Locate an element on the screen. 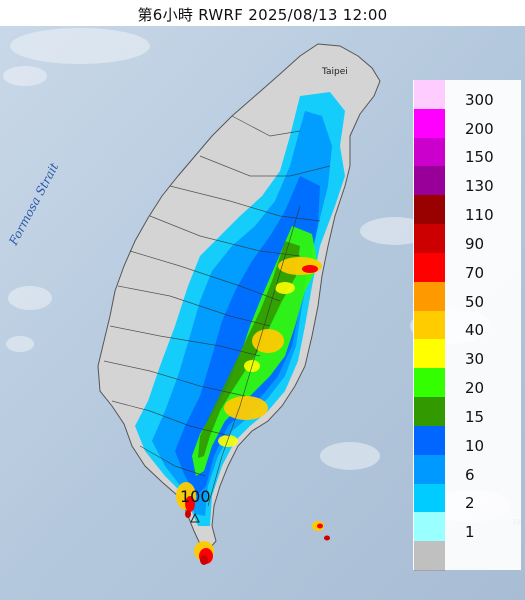  legend-label: 6 is located at coordinates (470, 474).